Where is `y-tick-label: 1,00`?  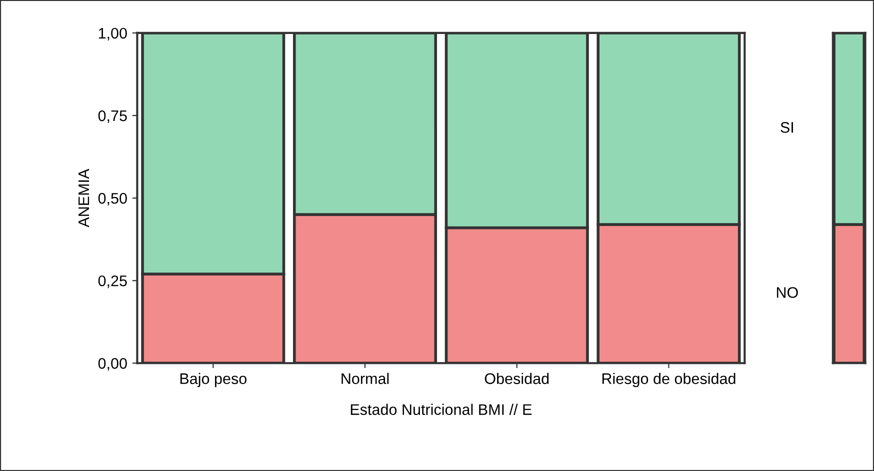
y-tick-label: 1,00 is located at coordinates (112, 34).